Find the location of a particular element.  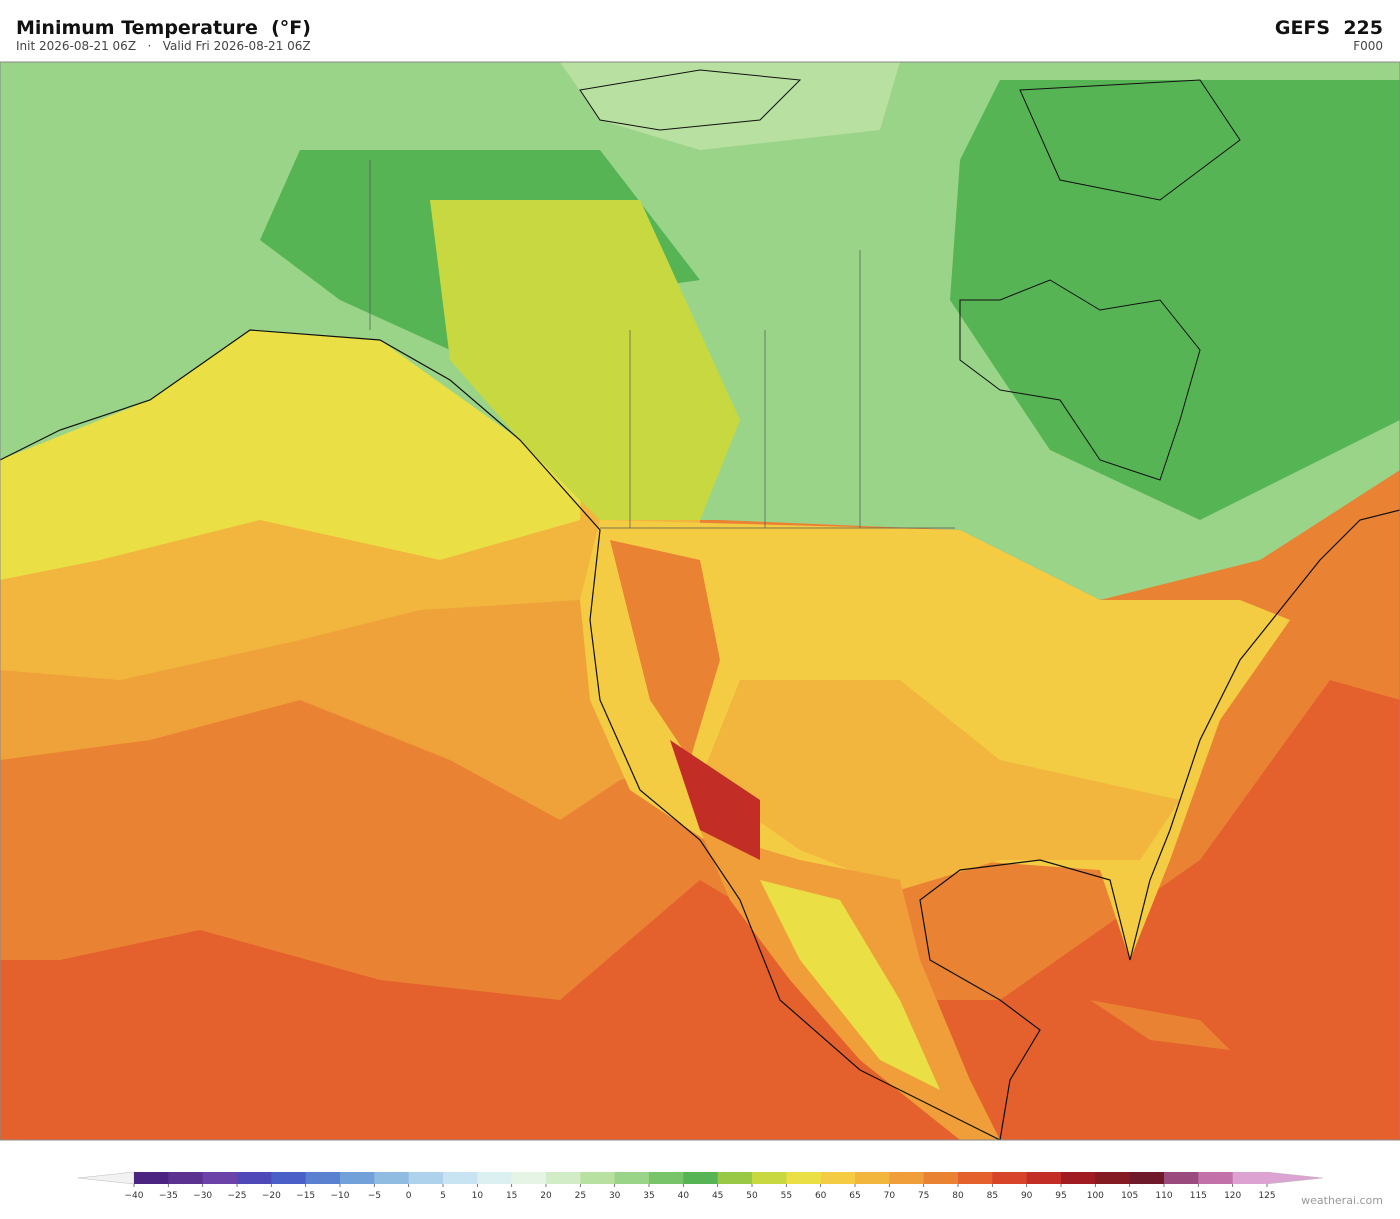

colorbar-tick-label: 100 is located at coordinates (1095, 1196).